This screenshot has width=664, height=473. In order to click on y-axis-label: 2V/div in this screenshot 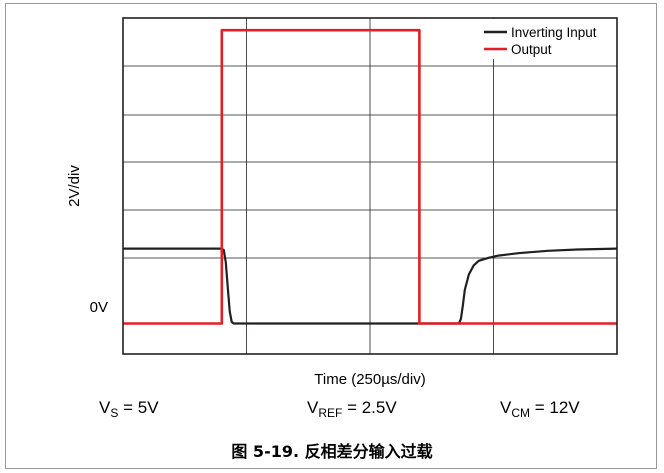, I will do `click(74, 186)`.